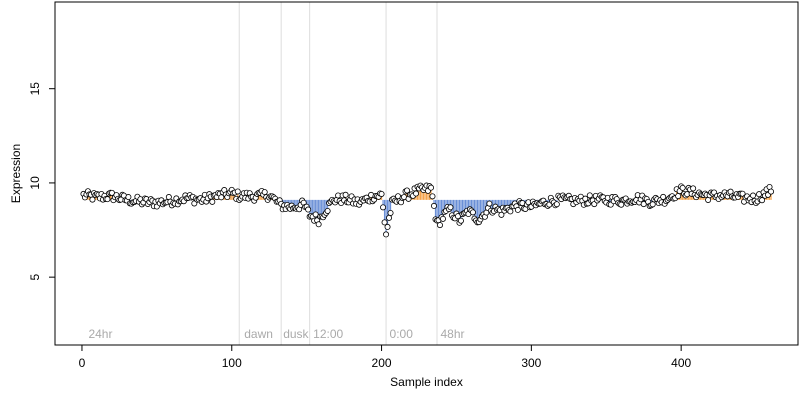 The width and height of the screenshot is (800, 400). Describe the element at coordinates (426, 382) in the screenshot. I see `x-axis-title: Sample index` at that location.